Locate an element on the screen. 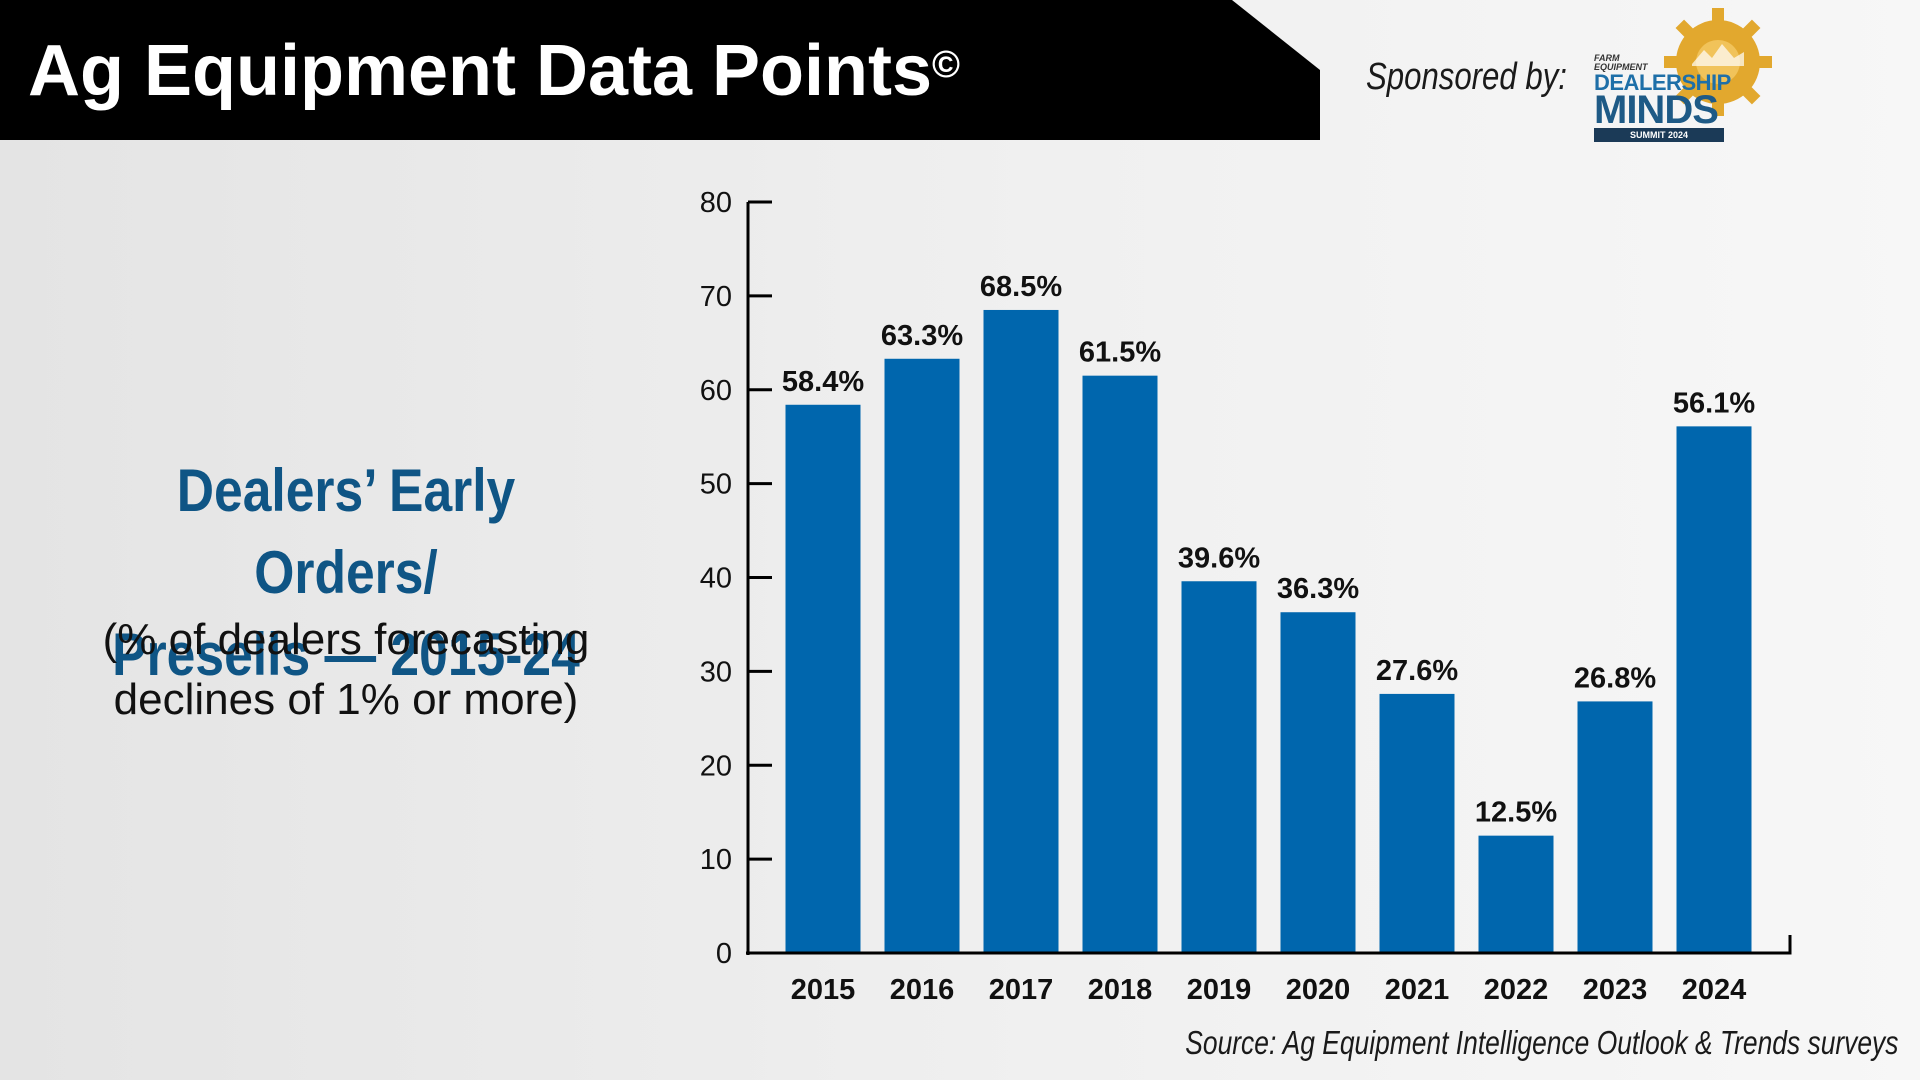 The image size is (1920, 1080). bar-2017 is located at coordinates (1021, 631).